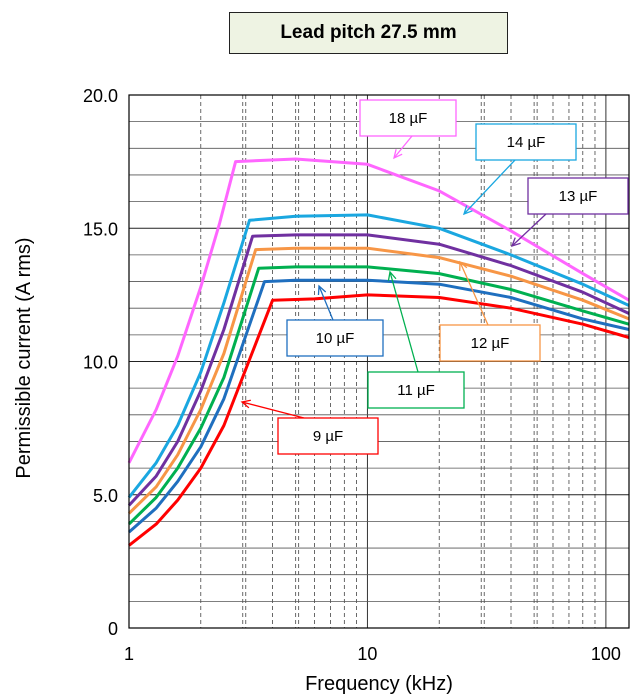  I want to click on annotation-label: 11 µF, so click(416, 390).